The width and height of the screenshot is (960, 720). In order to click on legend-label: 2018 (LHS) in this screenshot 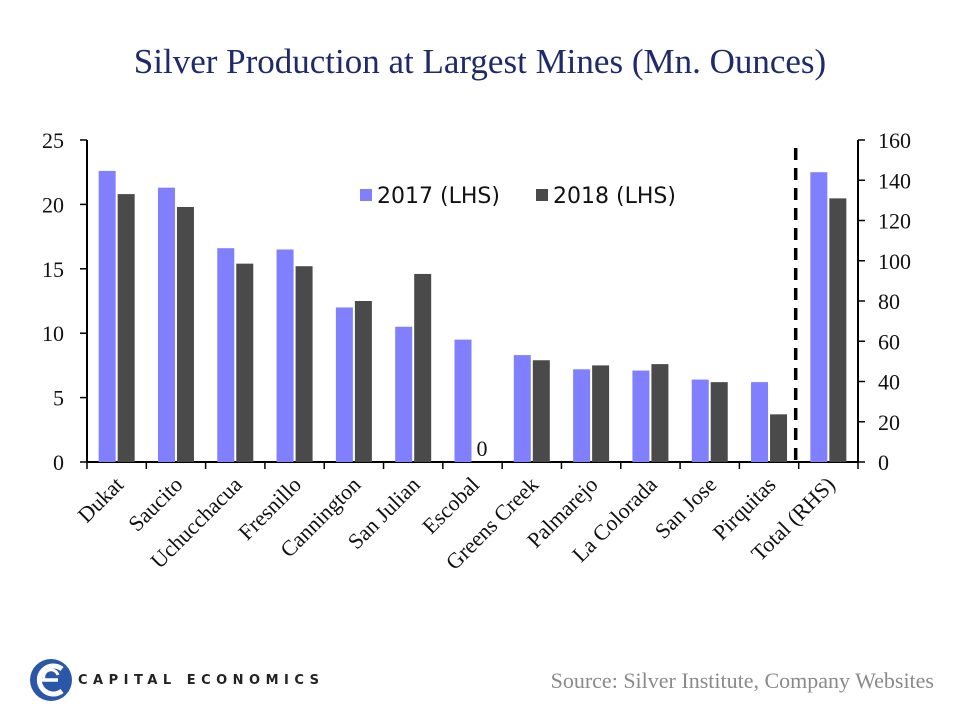, I will do `click(614, 196)`.